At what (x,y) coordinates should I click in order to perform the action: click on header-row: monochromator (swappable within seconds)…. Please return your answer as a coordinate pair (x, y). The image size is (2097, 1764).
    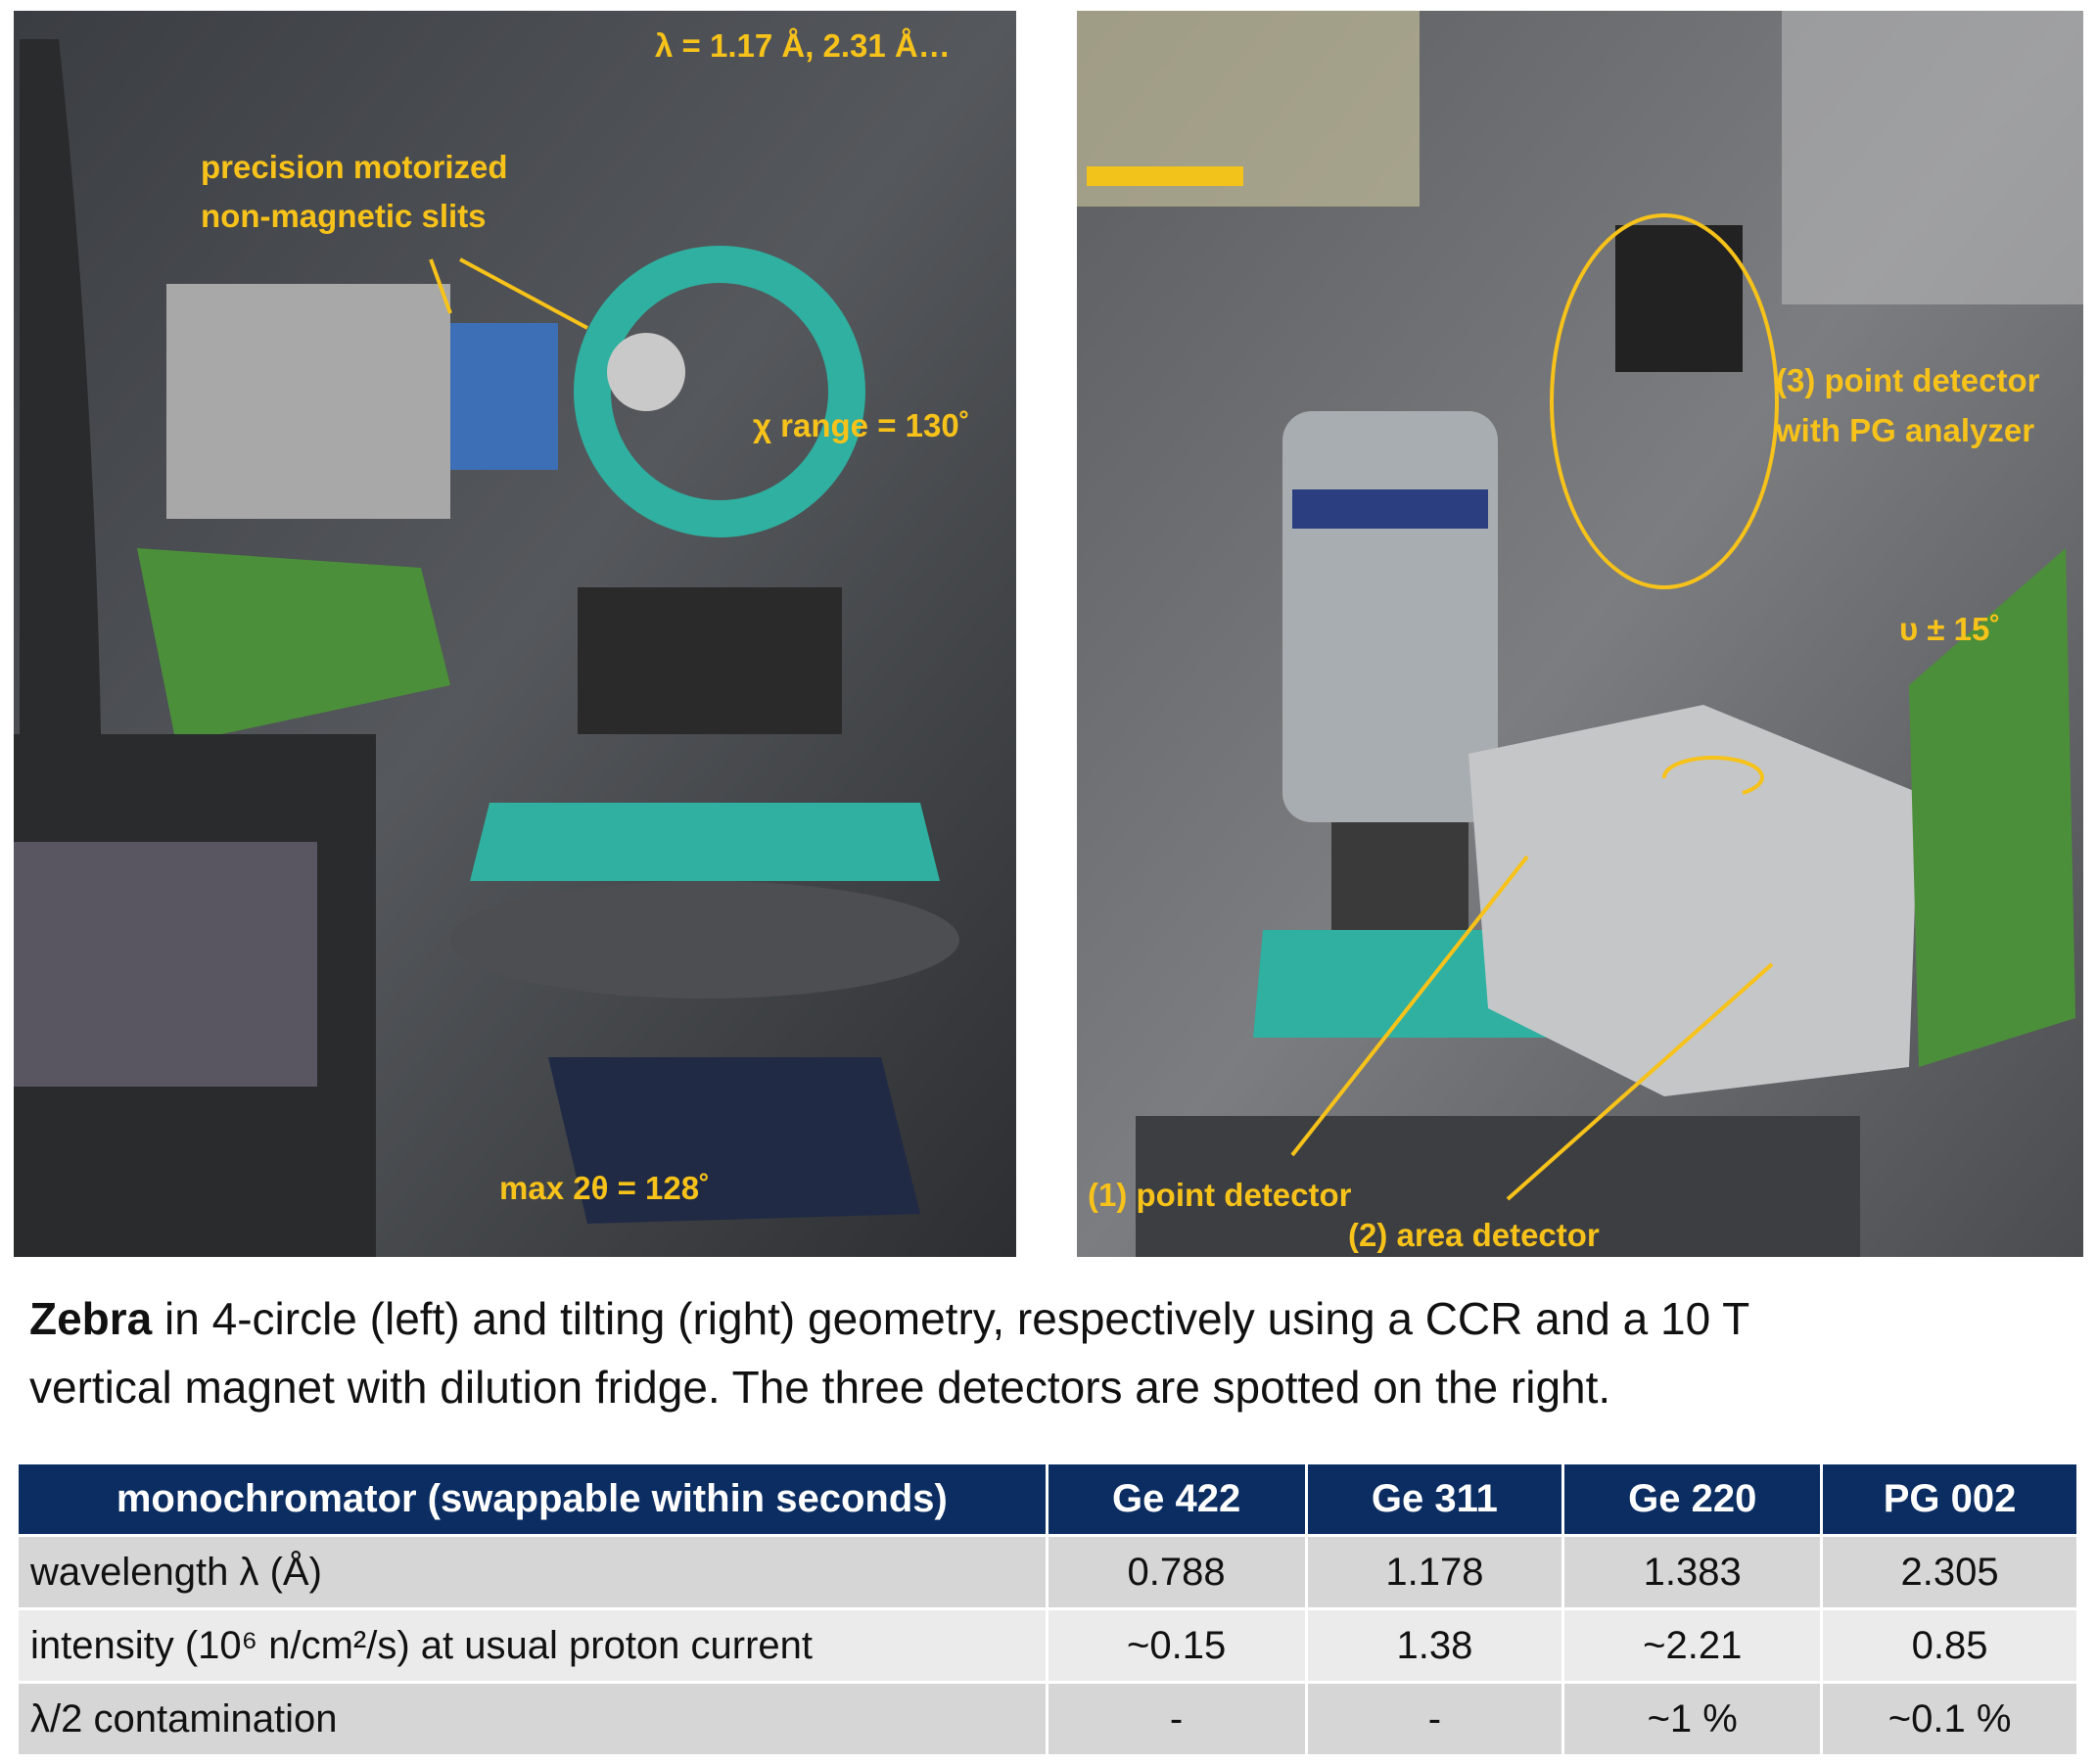
    Looking at the image, I should click on (1049, 1500).